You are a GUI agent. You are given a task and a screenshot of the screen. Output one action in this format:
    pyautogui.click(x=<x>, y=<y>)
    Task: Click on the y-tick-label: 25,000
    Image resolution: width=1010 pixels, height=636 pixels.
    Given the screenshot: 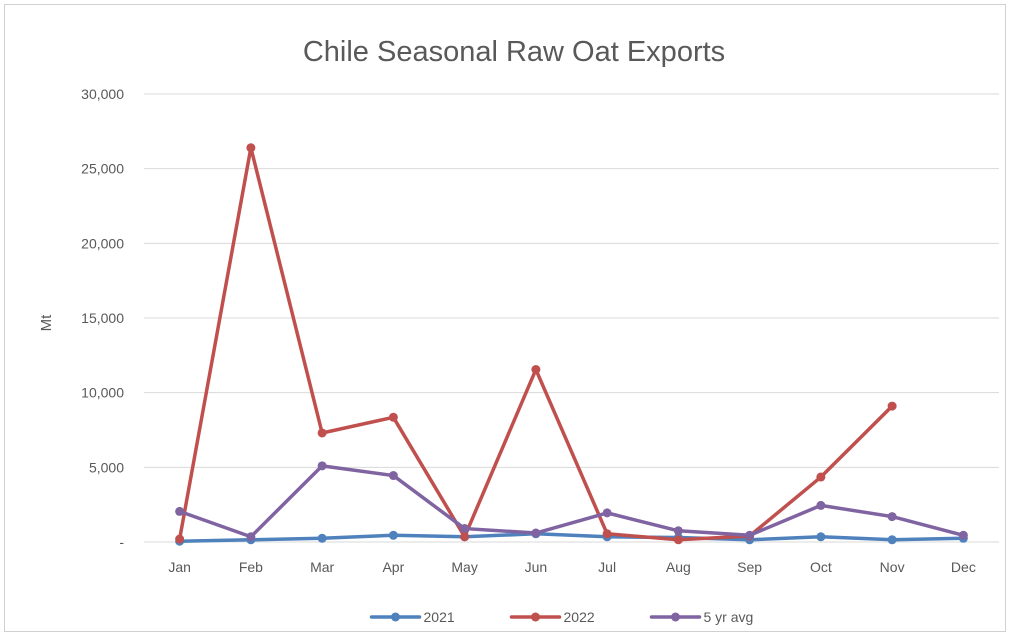 What is the action you would take?
    pyautogui.click(x=102, y=169)
    